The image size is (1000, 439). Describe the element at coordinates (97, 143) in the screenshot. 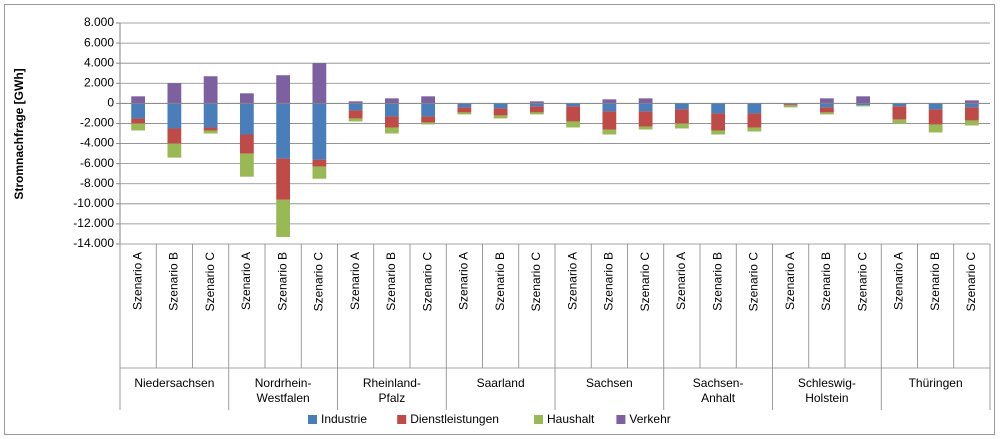

I see `y-tick-label: -4.000` at that location.